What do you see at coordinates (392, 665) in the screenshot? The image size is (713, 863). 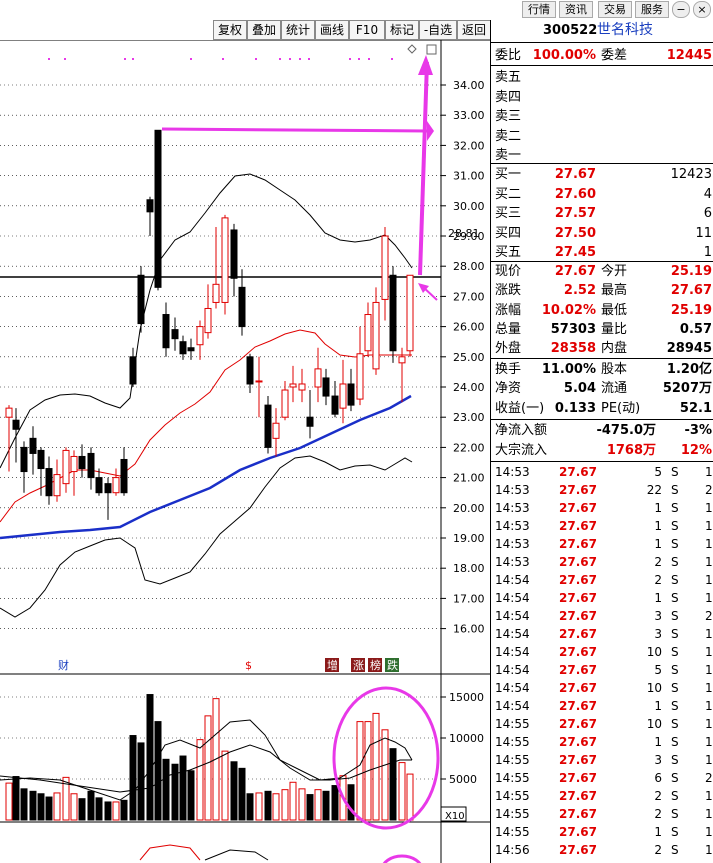 I see `marker-die: 跌` at bounding box center [392, 665].